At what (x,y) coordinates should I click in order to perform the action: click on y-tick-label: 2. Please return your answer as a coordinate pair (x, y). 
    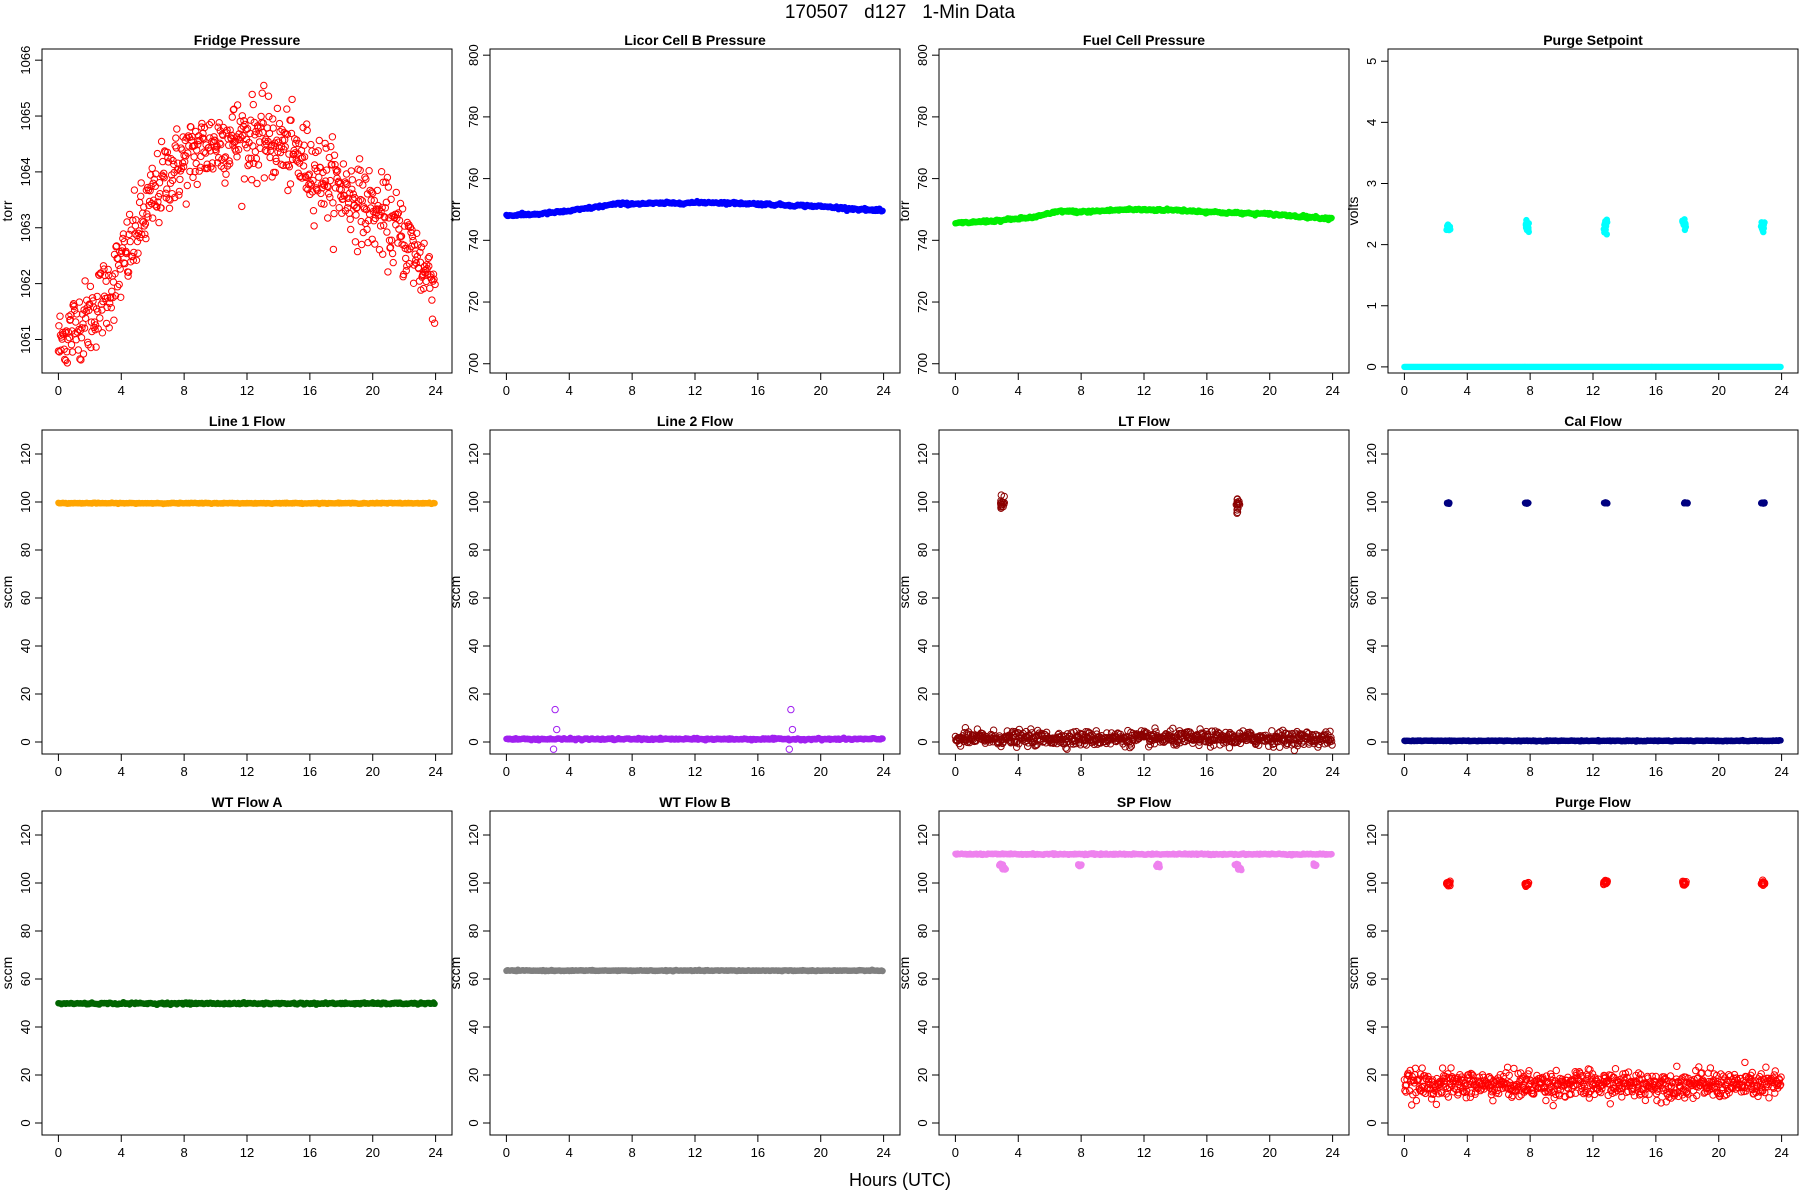
    Looking at the image, I should click on (1371, 244).